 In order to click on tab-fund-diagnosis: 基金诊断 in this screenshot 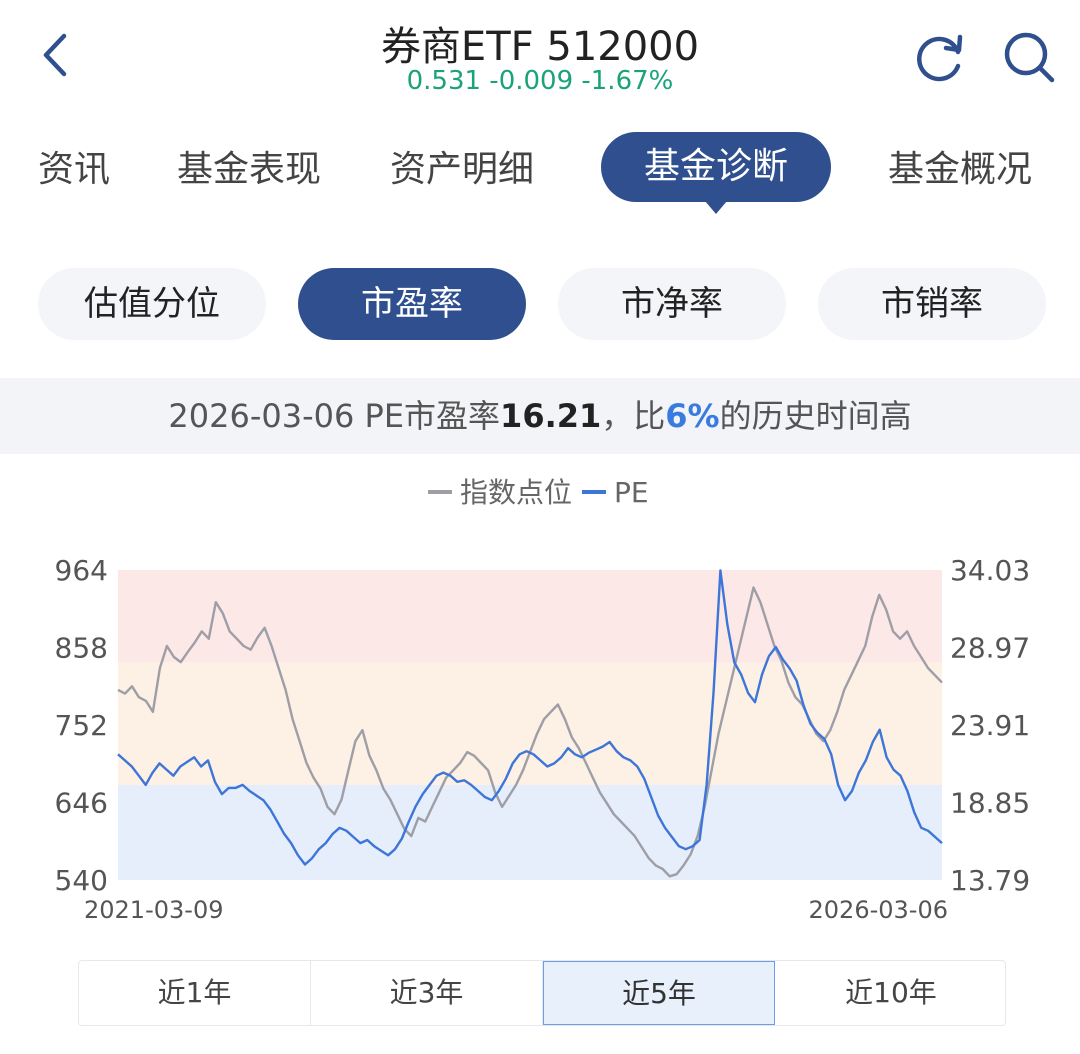, I will do `click(716, 173)`.